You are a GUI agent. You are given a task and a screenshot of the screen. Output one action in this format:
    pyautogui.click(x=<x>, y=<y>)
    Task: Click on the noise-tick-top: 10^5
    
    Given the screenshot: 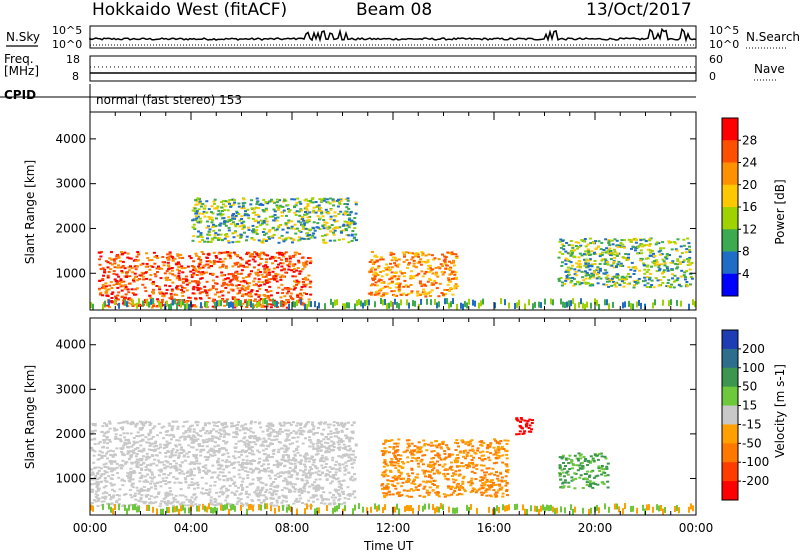 What is the action you would take?
    pyautogui.click(x=67, y=30)
    